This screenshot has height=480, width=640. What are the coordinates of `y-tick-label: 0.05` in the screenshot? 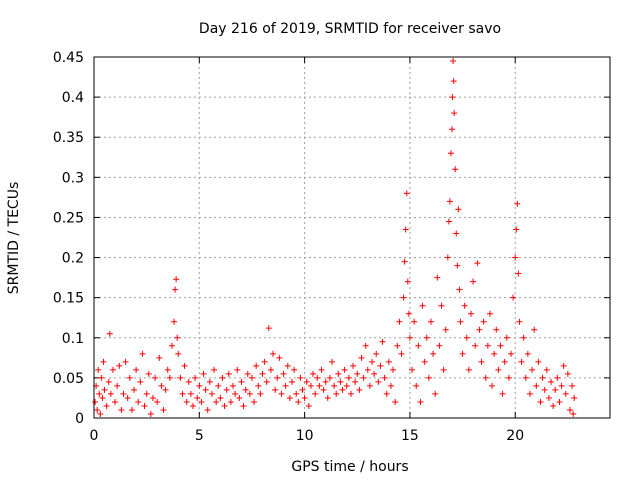 It's located at (68, 379).